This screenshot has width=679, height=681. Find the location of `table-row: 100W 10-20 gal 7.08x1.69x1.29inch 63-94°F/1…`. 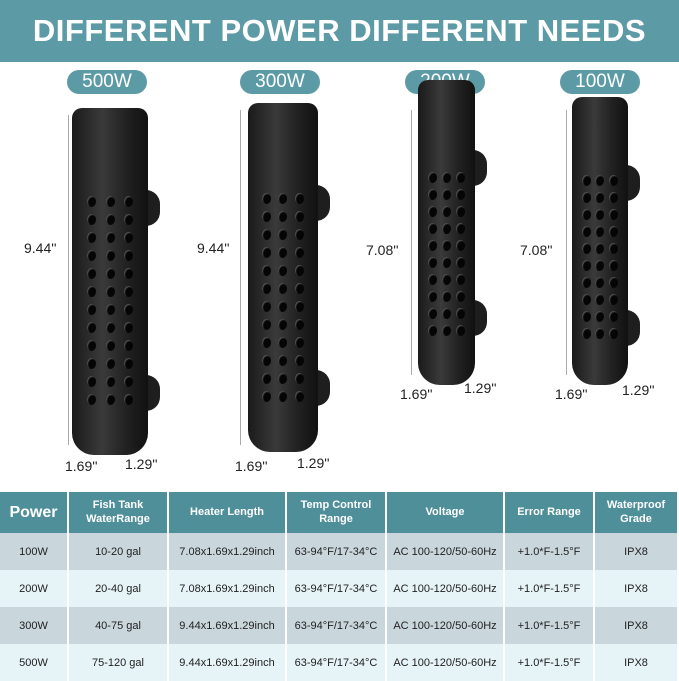

table-row: 100W 10-20 gal 7.08x1.69x1.29inch 63-94°F/1… is located at coordinates (339, 551).